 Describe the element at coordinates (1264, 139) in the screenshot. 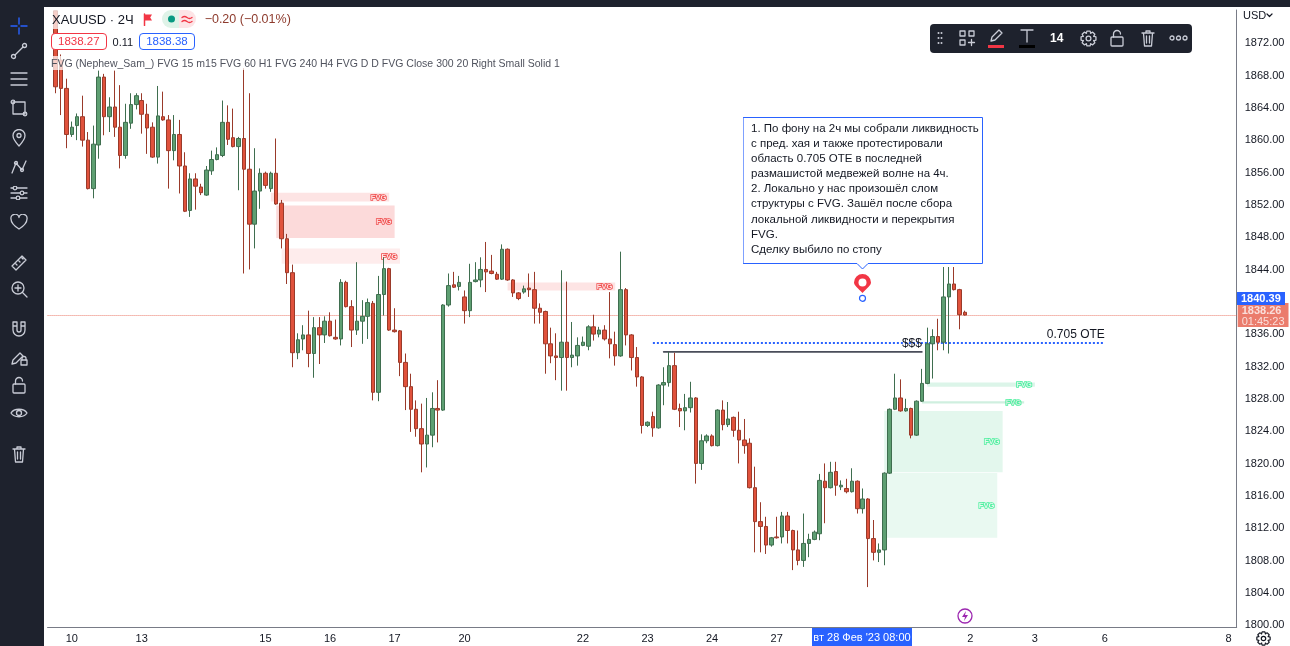

I see `y-tick-label: 1860.00` at that location.